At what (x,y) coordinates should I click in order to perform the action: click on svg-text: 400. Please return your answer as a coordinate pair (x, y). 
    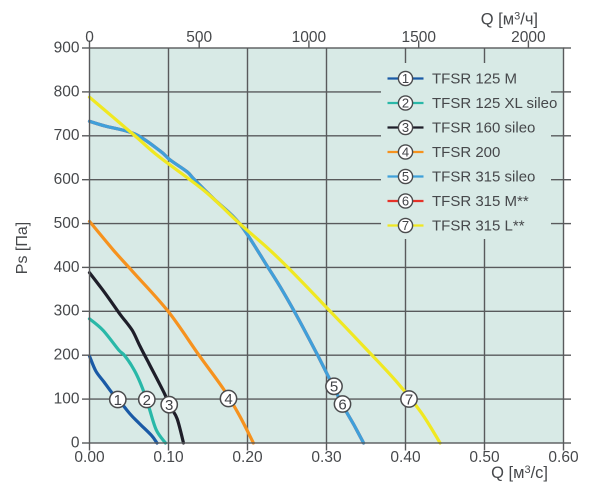
    Looking at the image, I should click on (67, 267).